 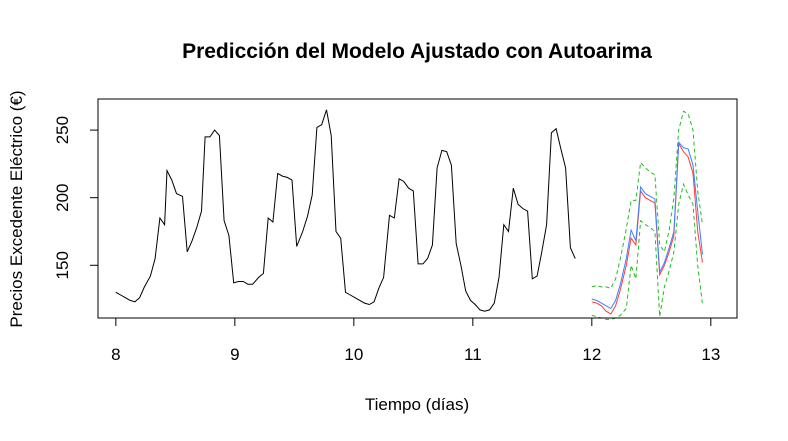 I want to click on y-tick-label: 200, so click(x=62, y=197).